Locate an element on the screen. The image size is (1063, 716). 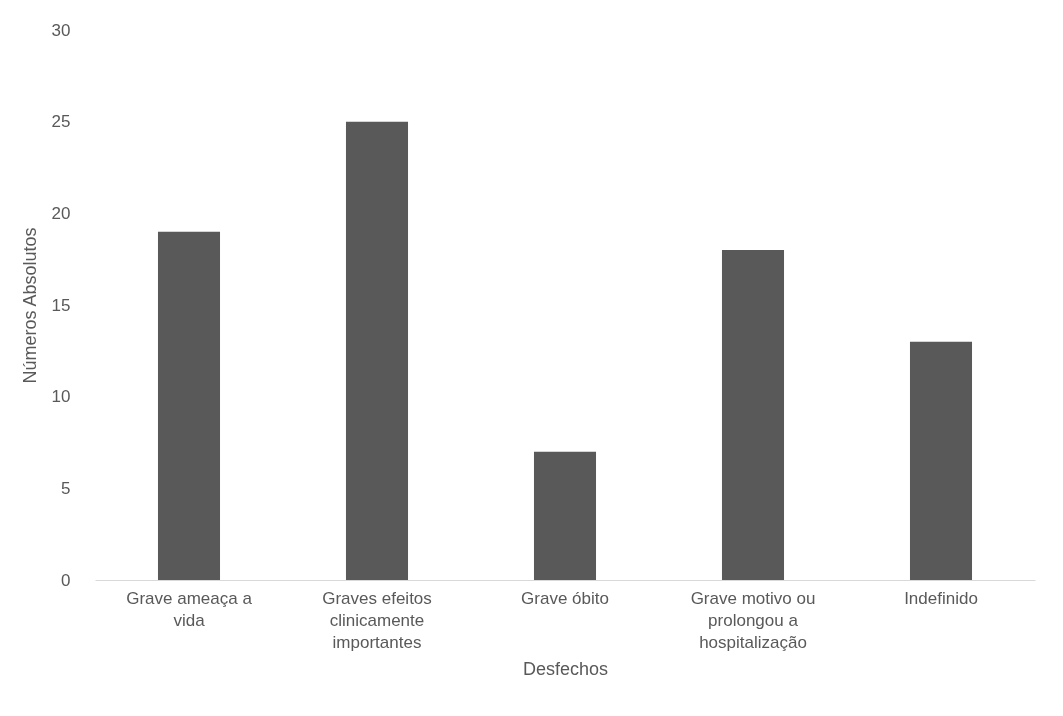
y-tick-label: 0 is located at coordinates (66, 580).